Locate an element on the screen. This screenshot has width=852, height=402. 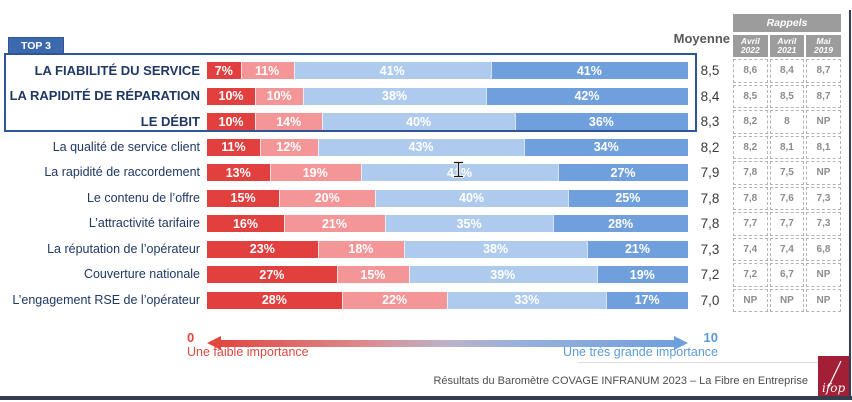
ifop-logo-text: ifop is located at coordinates (834, 388).